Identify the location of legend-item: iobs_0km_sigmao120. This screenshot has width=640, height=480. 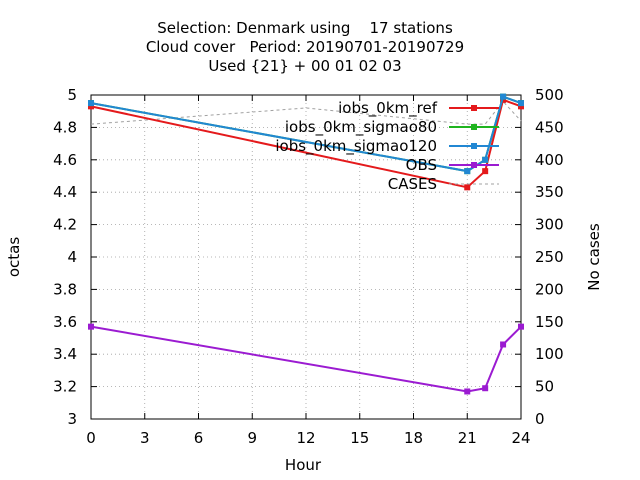
(387, 146).